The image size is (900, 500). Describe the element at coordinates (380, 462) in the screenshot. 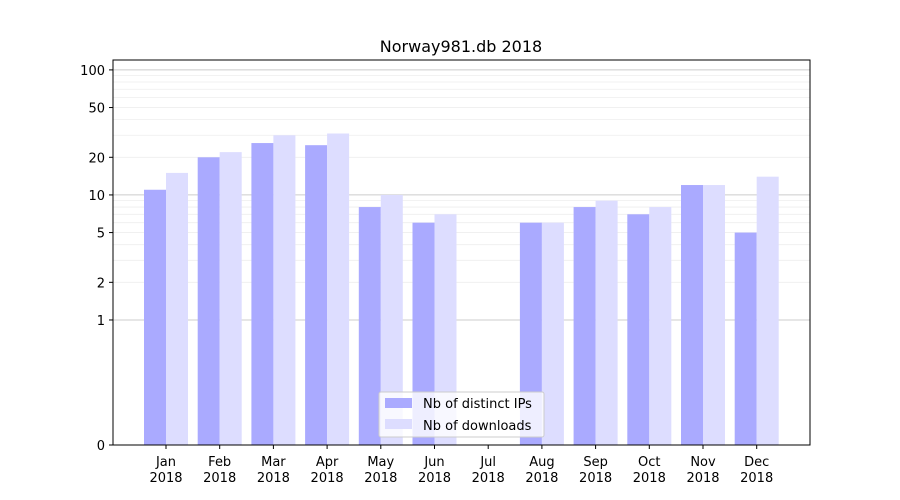

I see `x-tick-label-month: May` at that location.